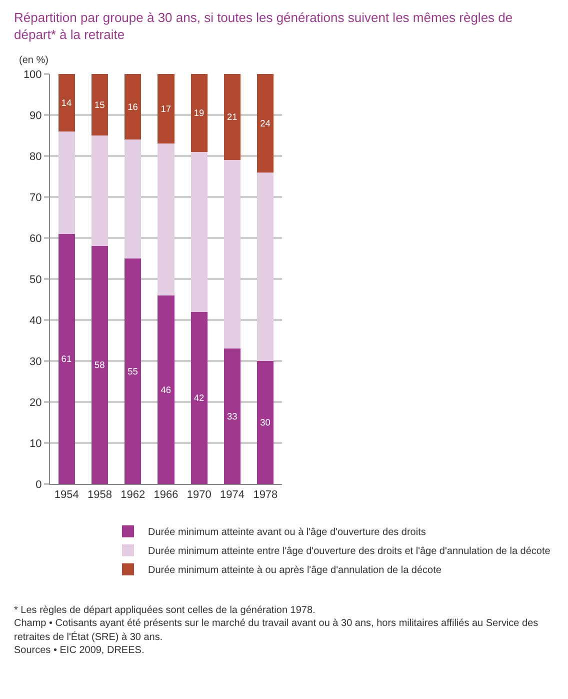 The width and height of the screenshot is (568, 699). I want to click on y-axis-title: (en %), so click(33, 60).